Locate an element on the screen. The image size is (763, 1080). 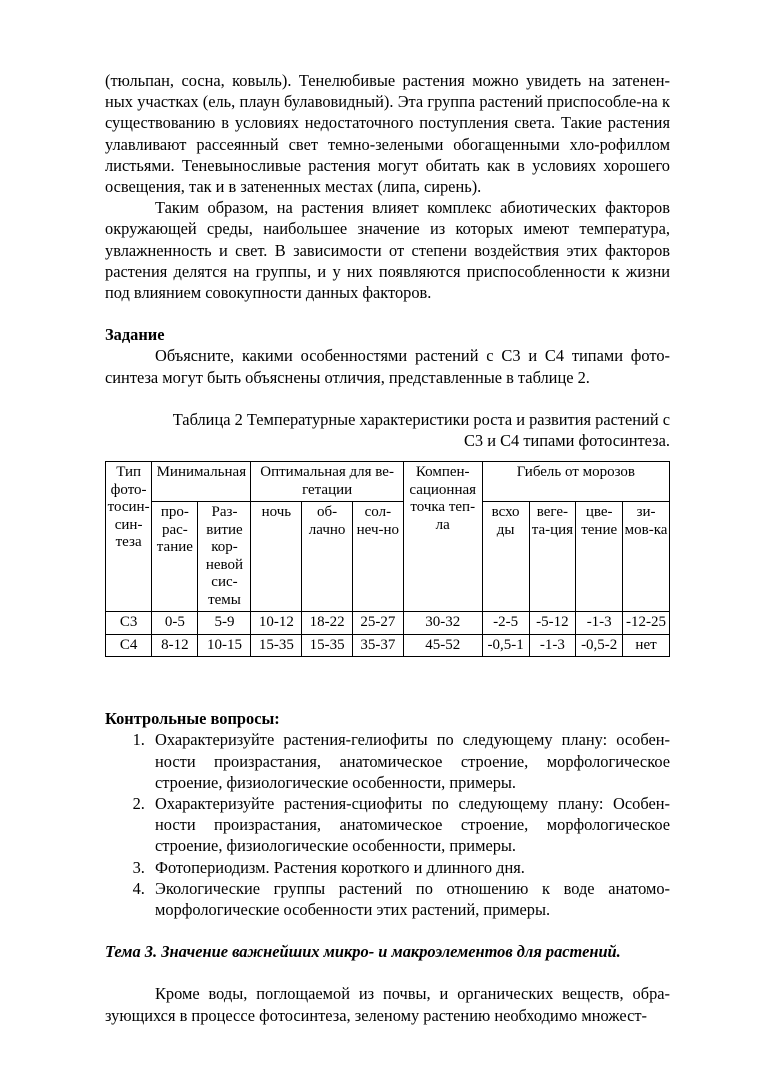
header-cloudy: об-лачно is located at coordinates (327, 557).